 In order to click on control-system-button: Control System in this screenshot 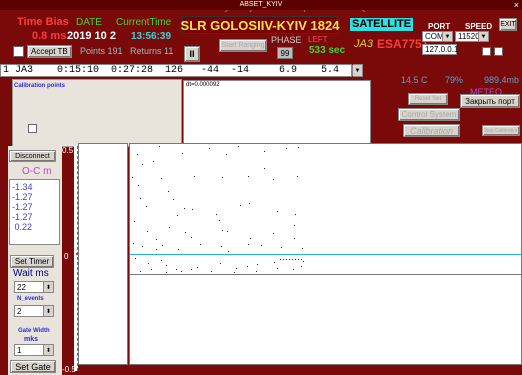, I will do `click(429, 114)`.